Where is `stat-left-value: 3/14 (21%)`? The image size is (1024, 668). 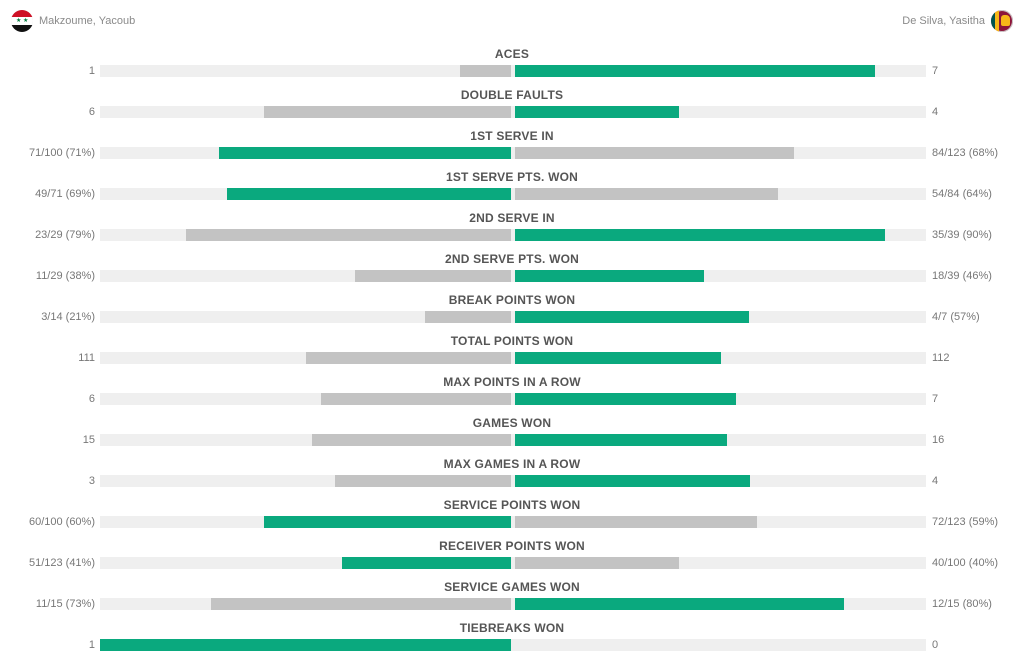 stat-left-value: 3/14 (21%) is located at coordinates (68, 317).